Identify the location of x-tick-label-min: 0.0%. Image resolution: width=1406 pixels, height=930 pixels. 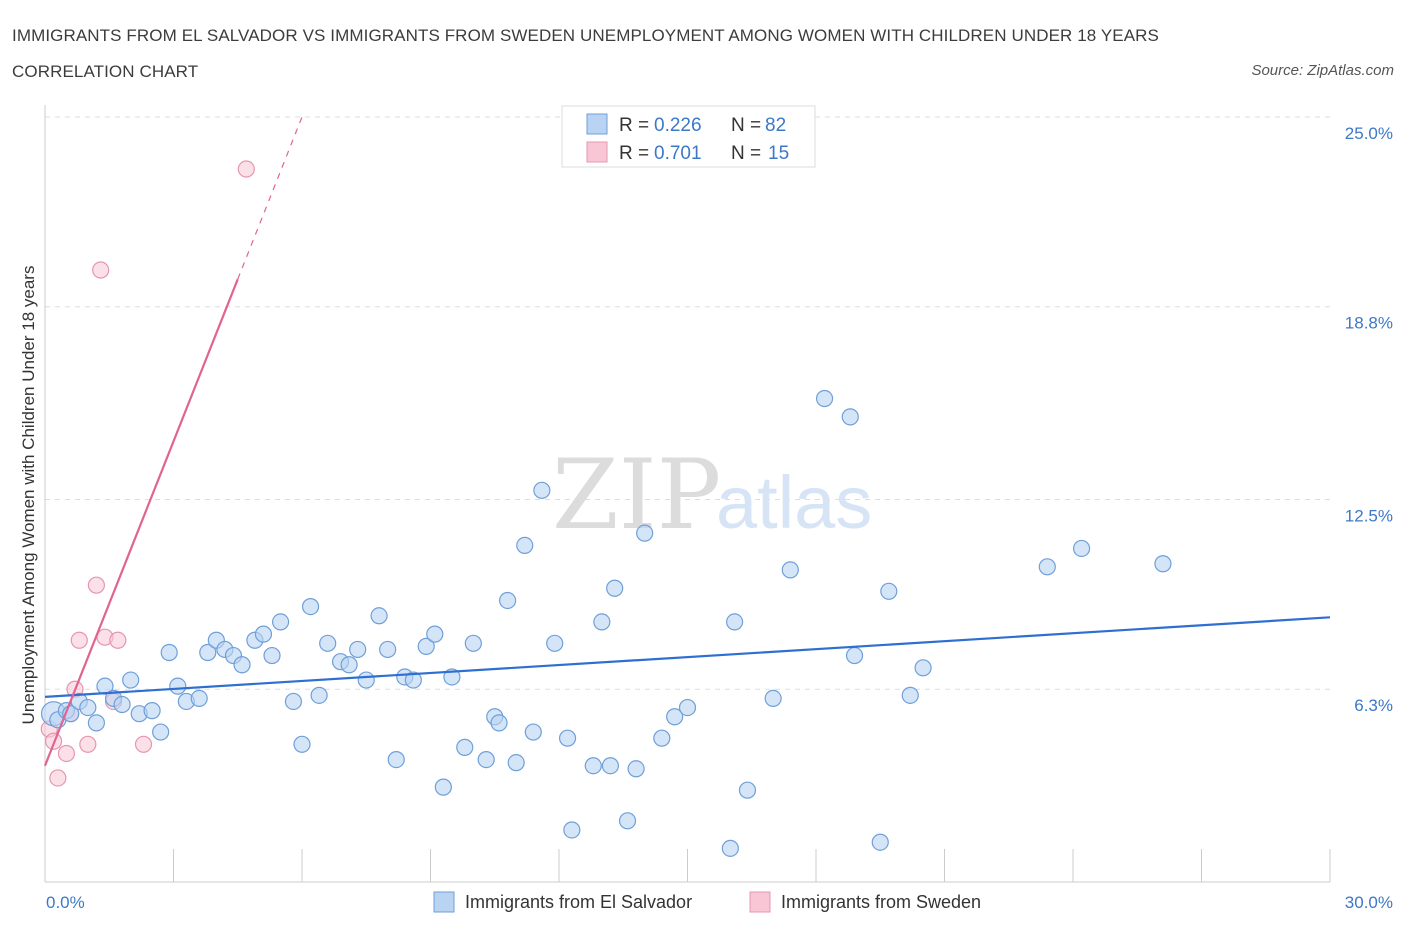
(65, 902).